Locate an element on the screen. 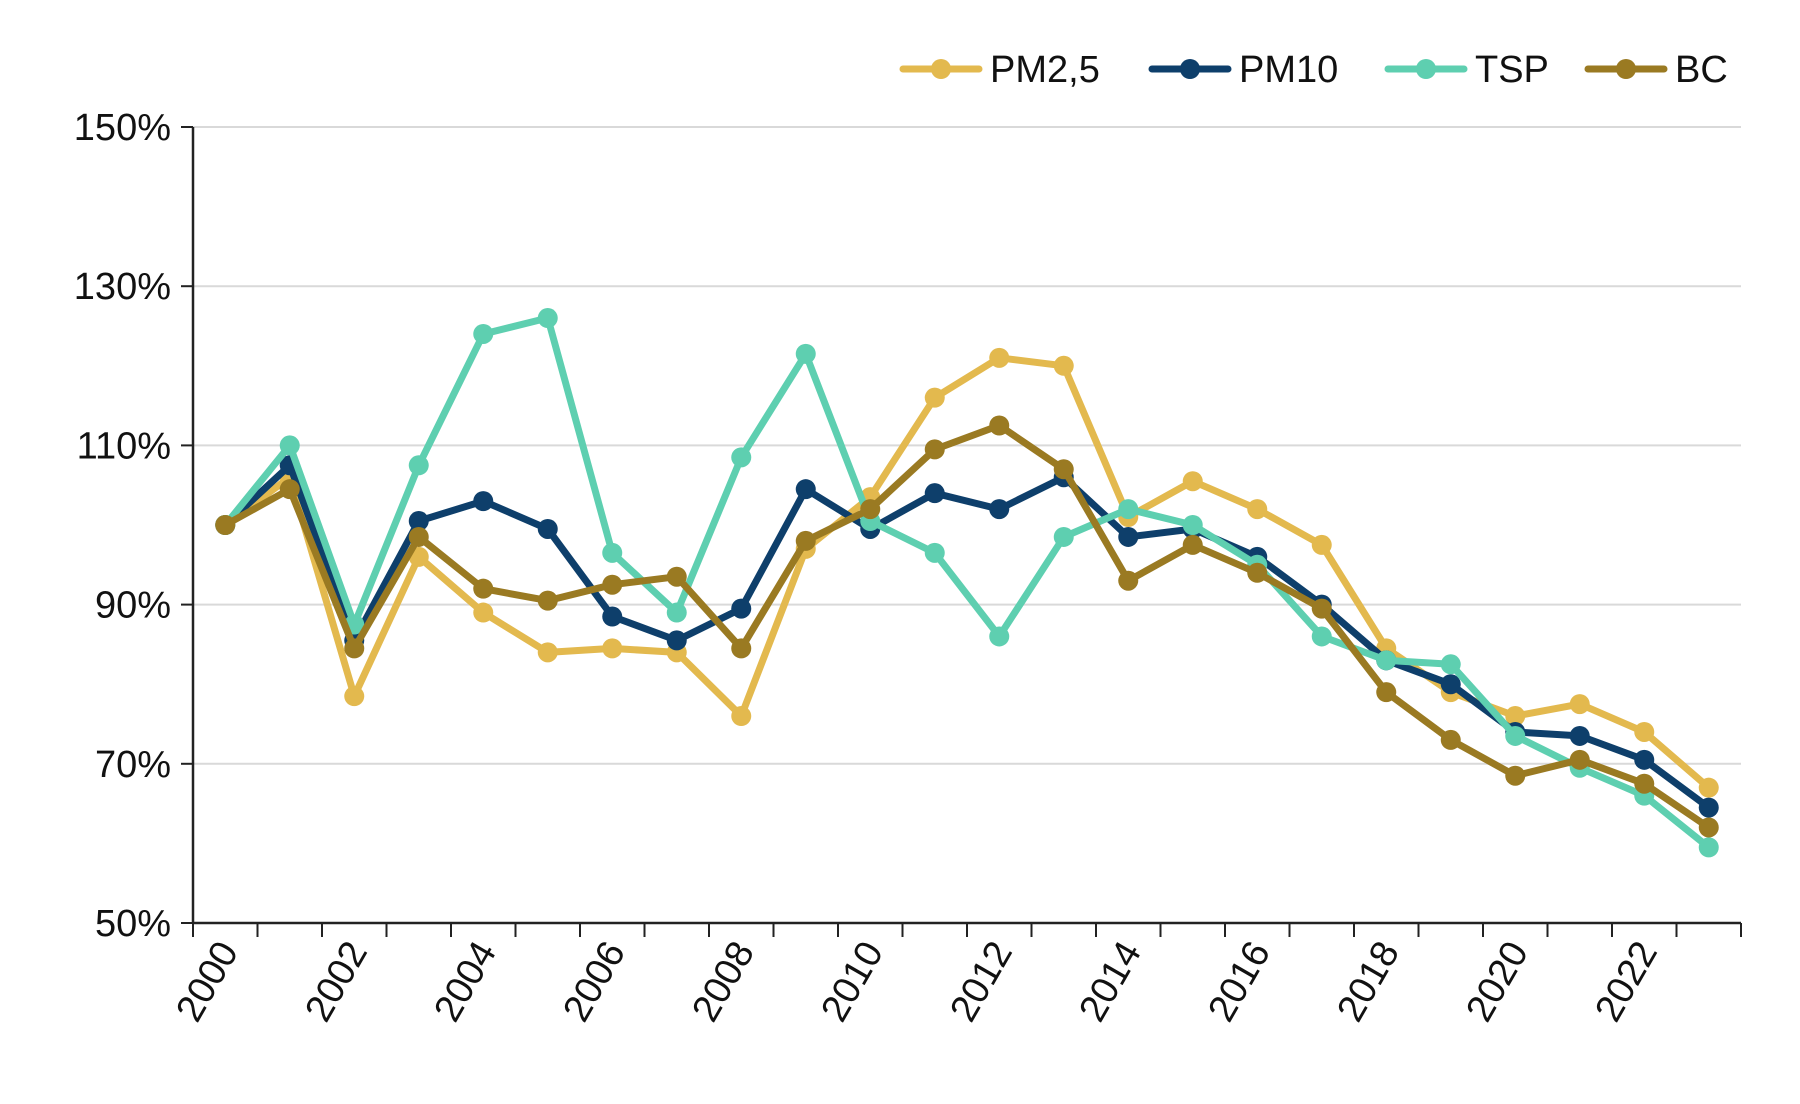 The width and height of the screenshot is (1800, 1104). legend: PM2,5 PM10 TSP BC is located at coordinates (1313, 70).